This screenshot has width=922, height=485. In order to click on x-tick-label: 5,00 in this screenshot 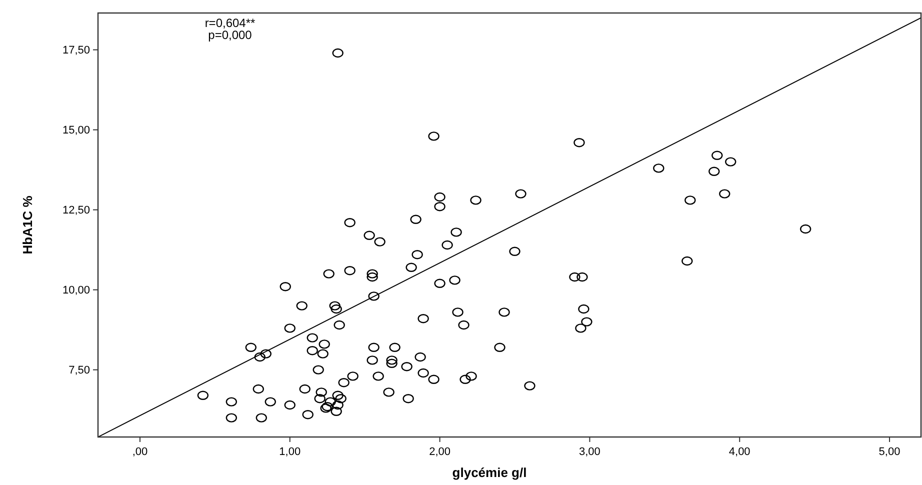, I will do `click(889, 452)`.